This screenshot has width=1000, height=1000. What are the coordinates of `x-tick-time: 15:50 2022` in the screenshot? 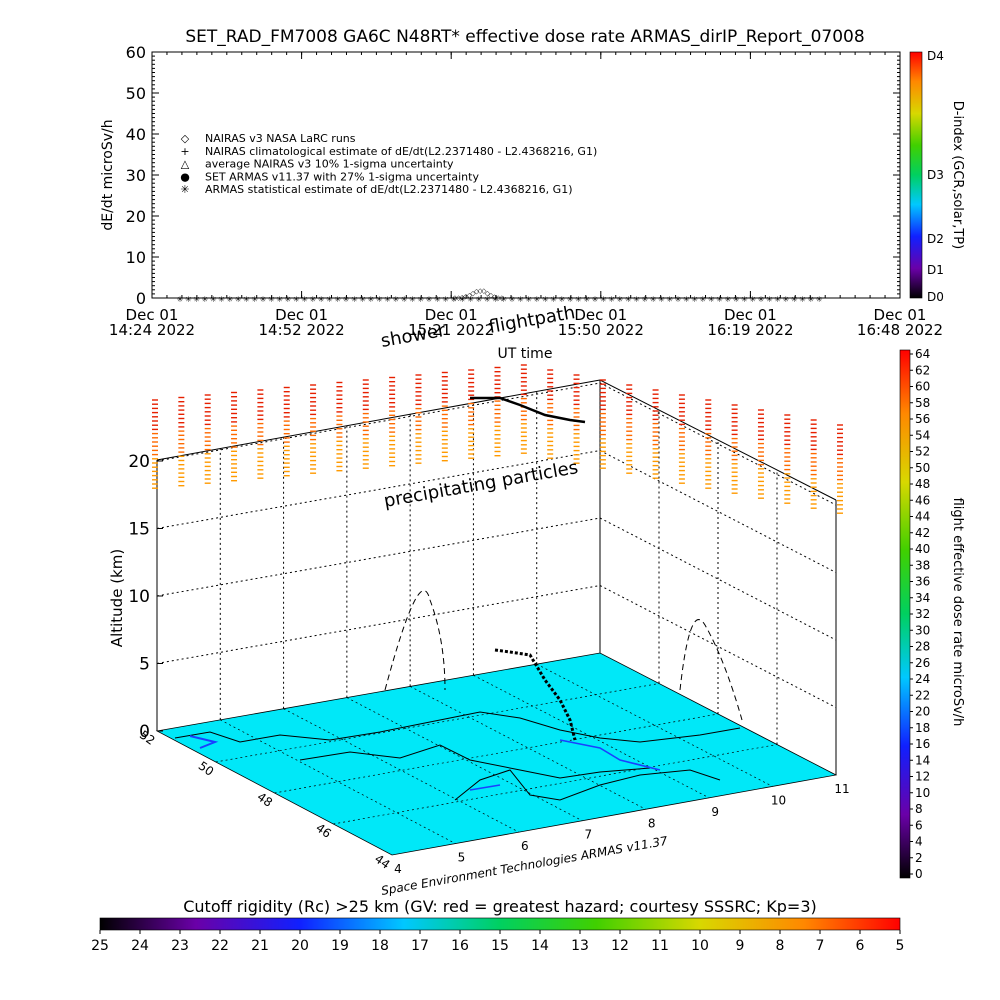 It's located at (601, 330).